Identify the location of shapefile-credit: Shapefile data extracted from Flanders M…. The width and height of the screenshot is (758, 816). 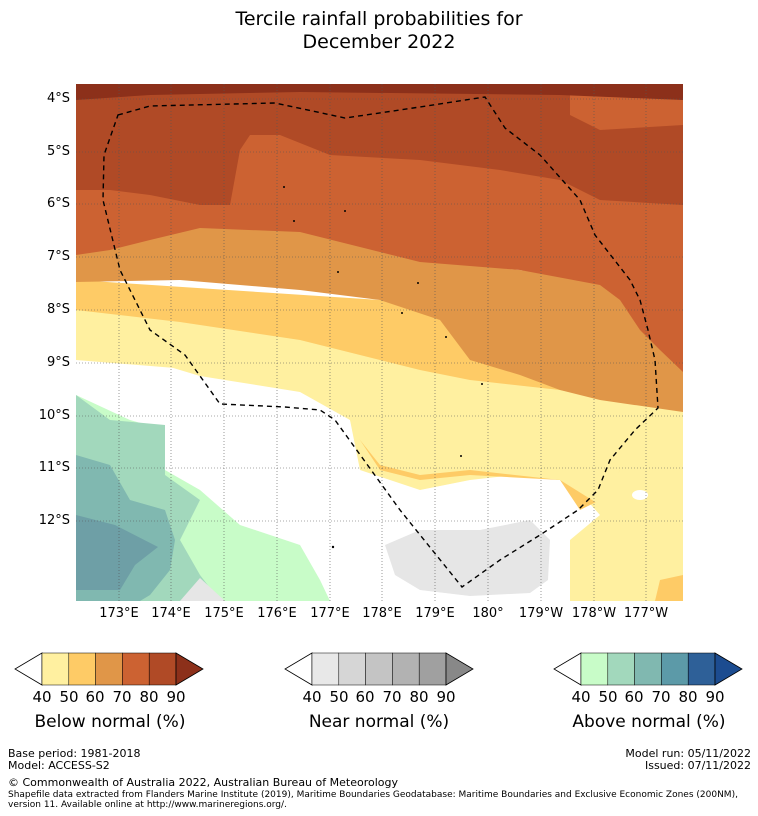
(383, 800).